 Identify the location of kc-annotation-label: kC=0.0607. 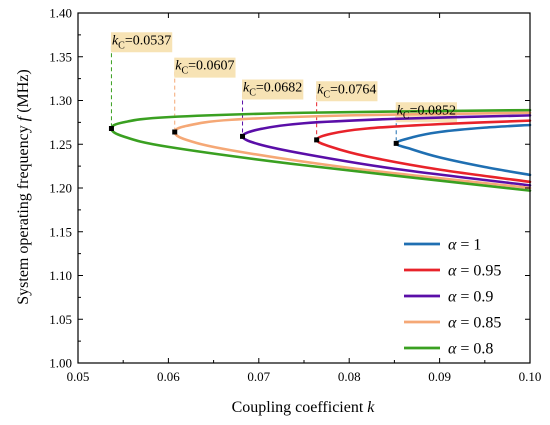
(204, 68).